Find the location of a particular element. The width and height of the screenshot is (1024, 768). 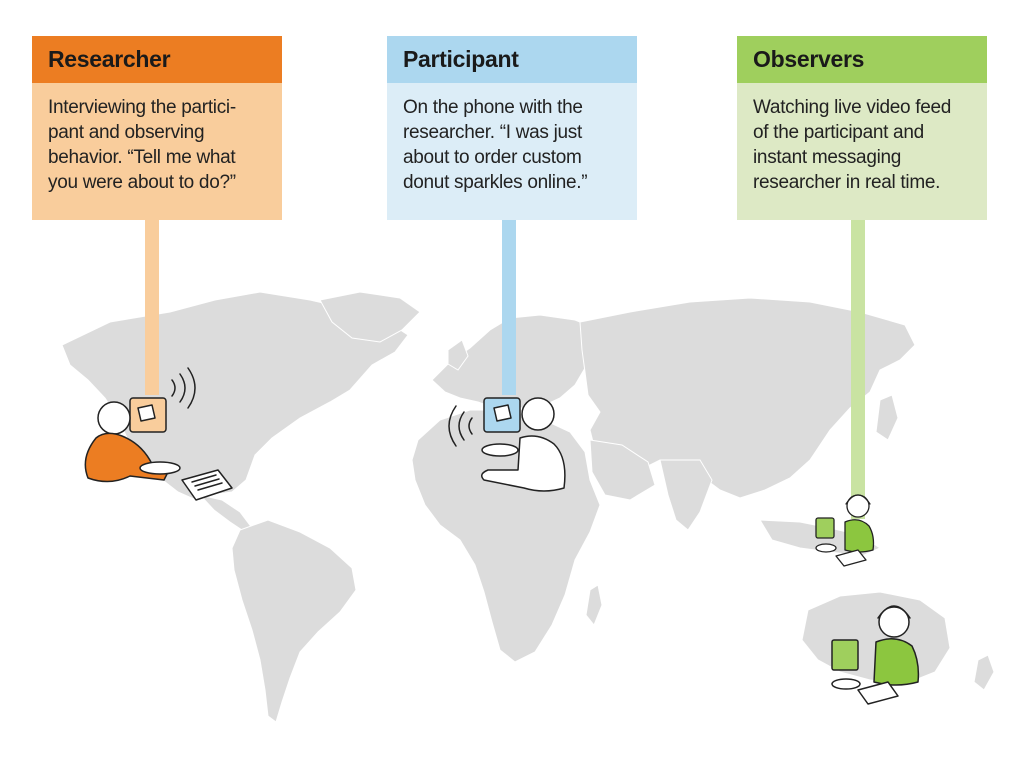

observers-title: Observers is located at coordinates (862, 59).